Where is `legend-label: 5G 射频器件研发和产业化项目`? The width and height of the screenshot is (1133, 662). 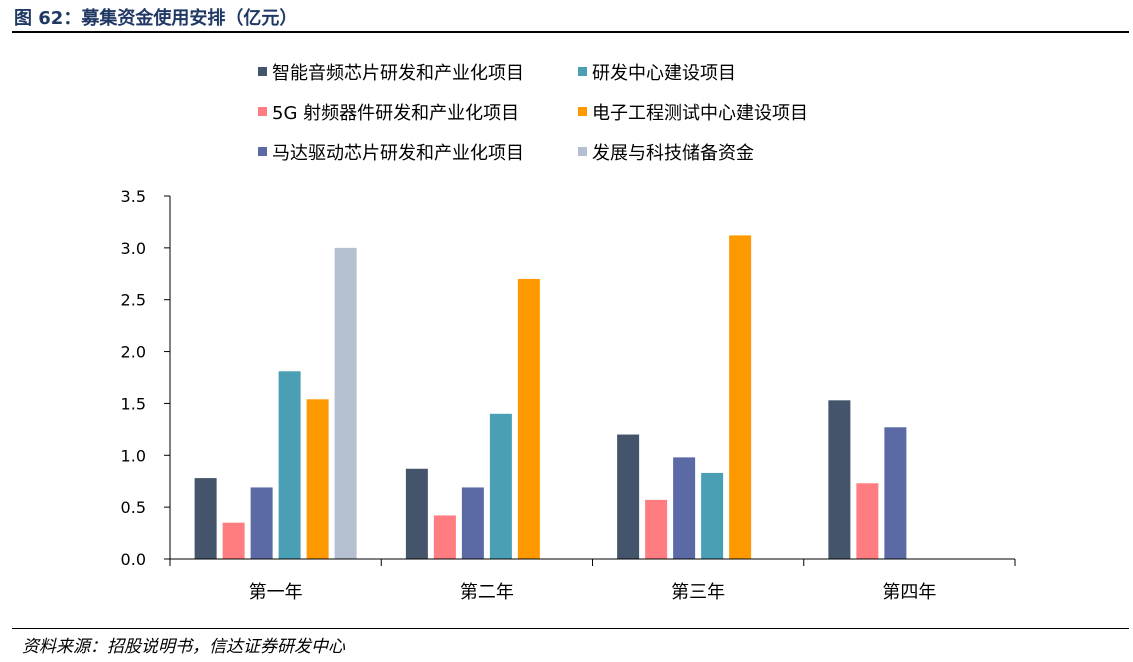
legend-label: 5G 射频器件研发和产业化项目 is located at coordinates (395, 113).